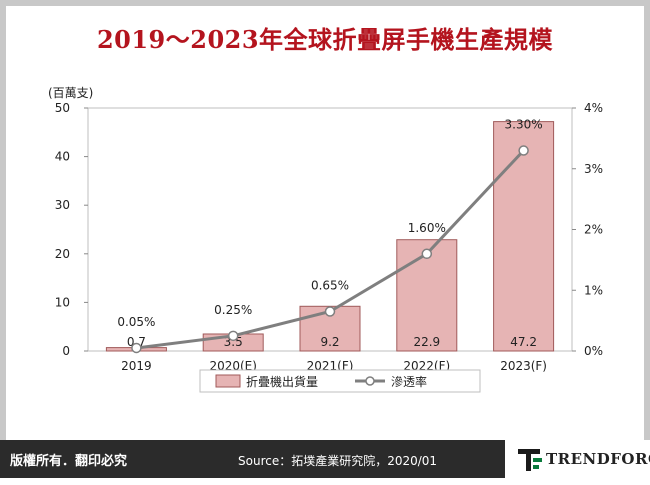 The height and width of the screenshot is (485, 650). I want to click on bar-value-label: 3.5, so click(233, 342).